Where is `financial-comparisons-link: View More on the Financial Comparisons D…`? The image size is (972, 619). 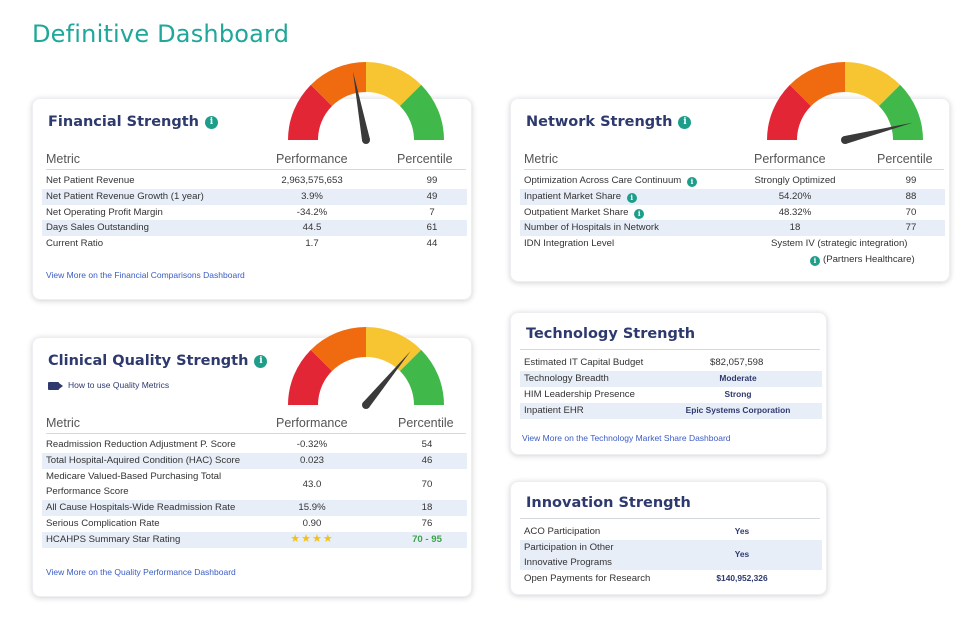
financial-comparisons-link: View More on the Financial Comparisons D… is located at coordinates (145, 275).